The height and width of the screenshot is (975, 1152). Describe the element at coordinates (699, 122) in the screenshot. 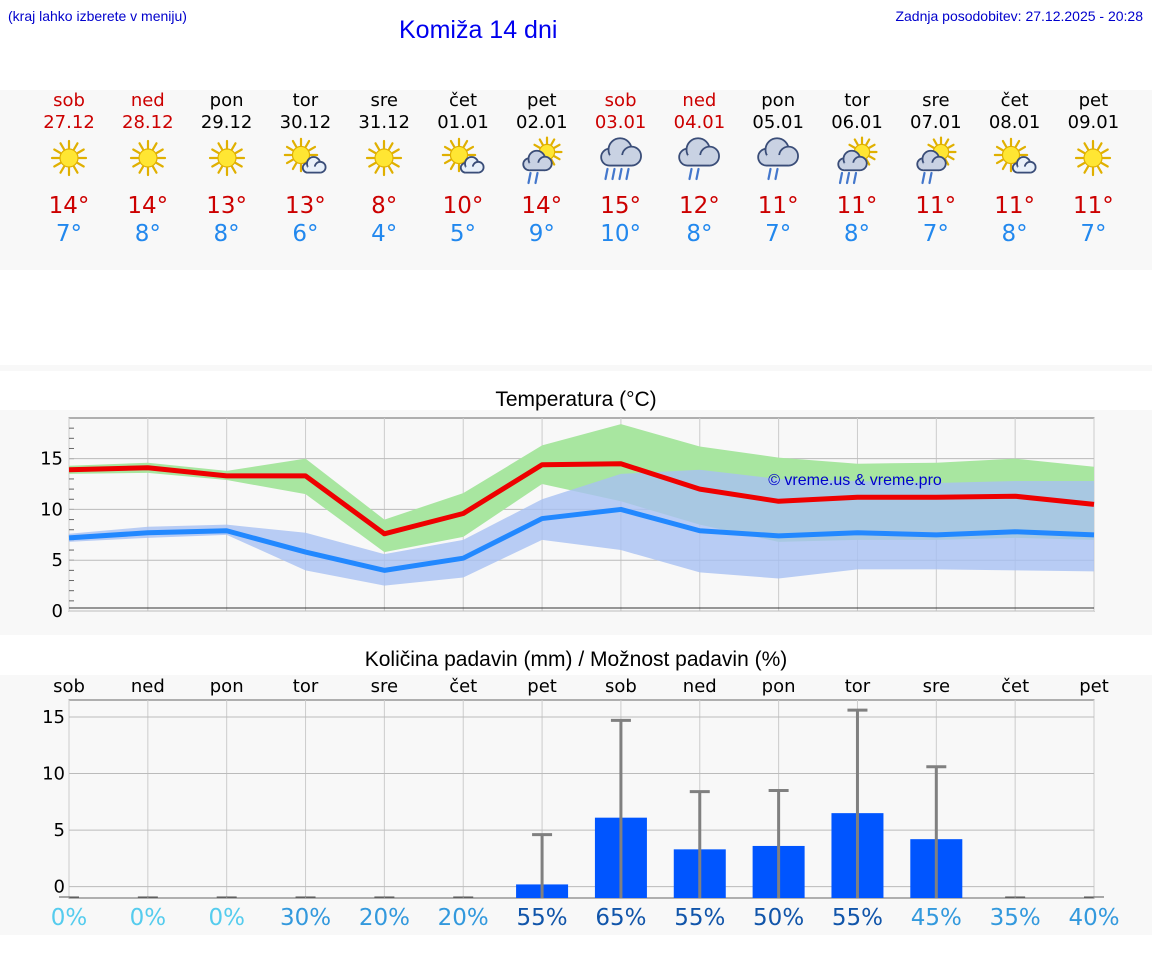

I see `day-date: 04.01` at that location.